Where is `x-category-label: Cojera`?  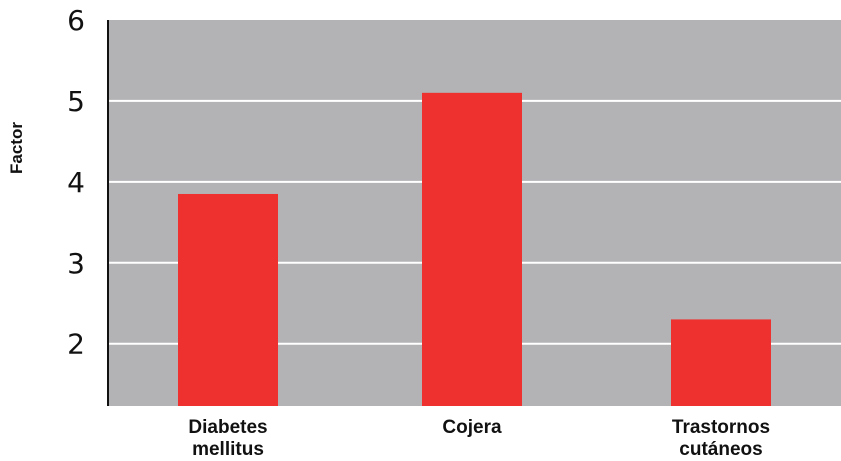 x-category-label: Cojera is located at coordinates (472, 427).